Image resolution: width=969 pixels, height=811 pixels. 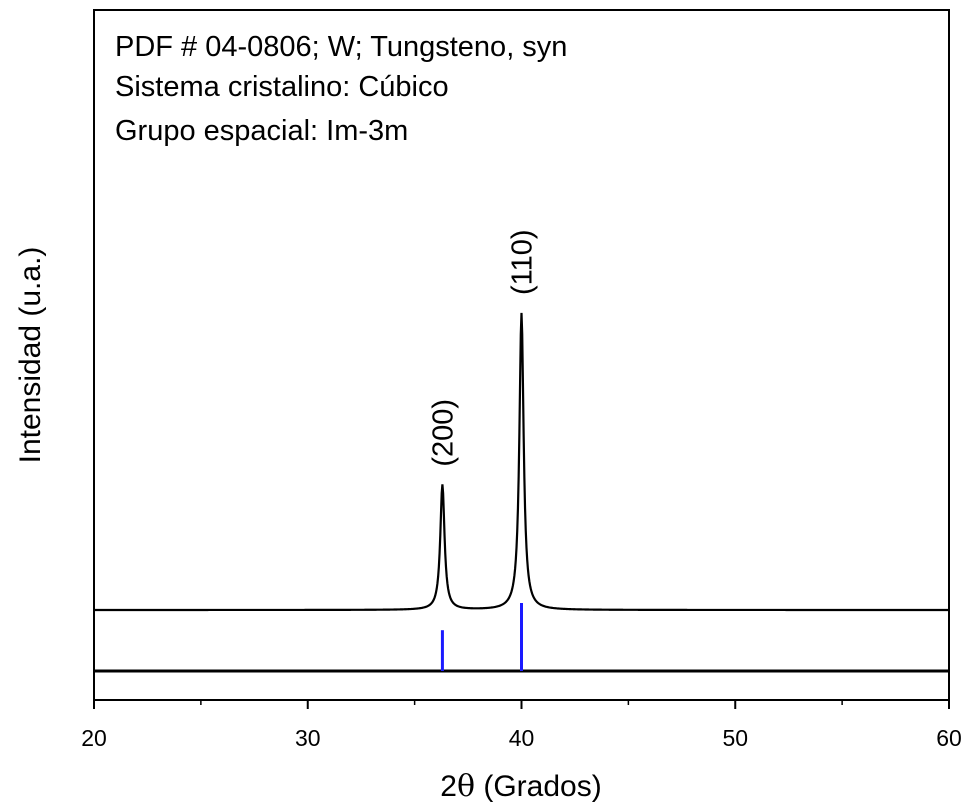 What do you see at coordinates (481, 637) in the screenshot?
I see `reference-pattern` at bounding box center [481, 637].